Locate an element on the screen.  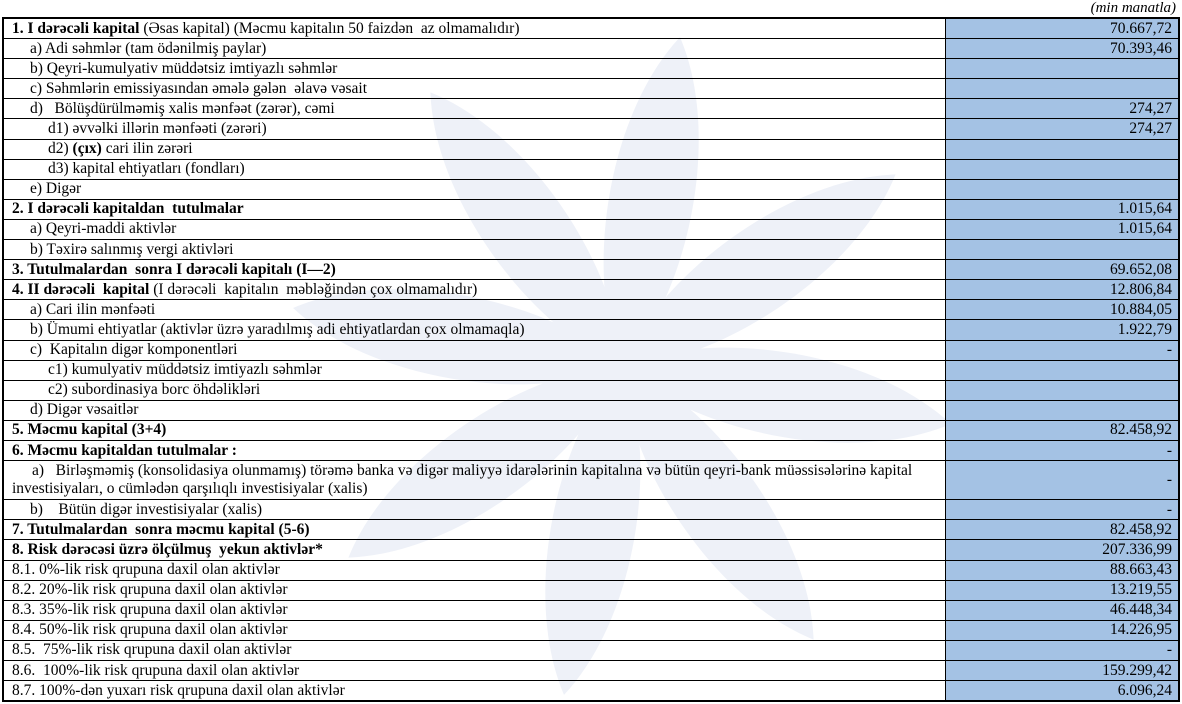
row-label: d3) kapital ehtiyatları (fondları) is located at coordinates (146, 169).